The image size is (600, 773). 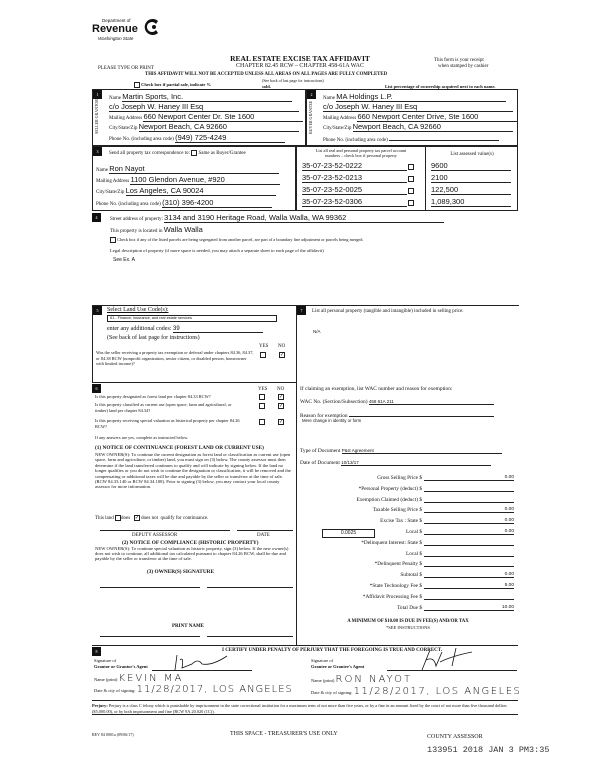 I want to click on seller-name-field: Martin Sports, Inc., so click(x=207, y=97).